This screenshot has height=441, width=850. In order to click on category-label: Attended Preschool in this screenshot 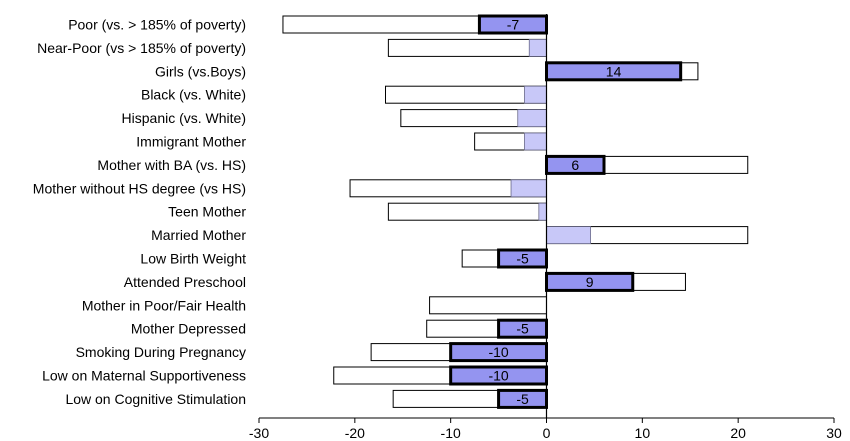, I will do `click(185, 282)`.